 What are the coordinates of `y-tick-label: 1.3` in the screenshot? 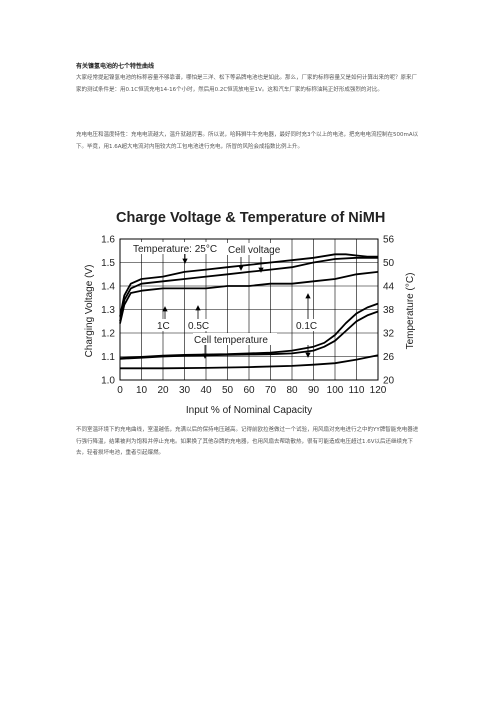 It's located at (108, 310).